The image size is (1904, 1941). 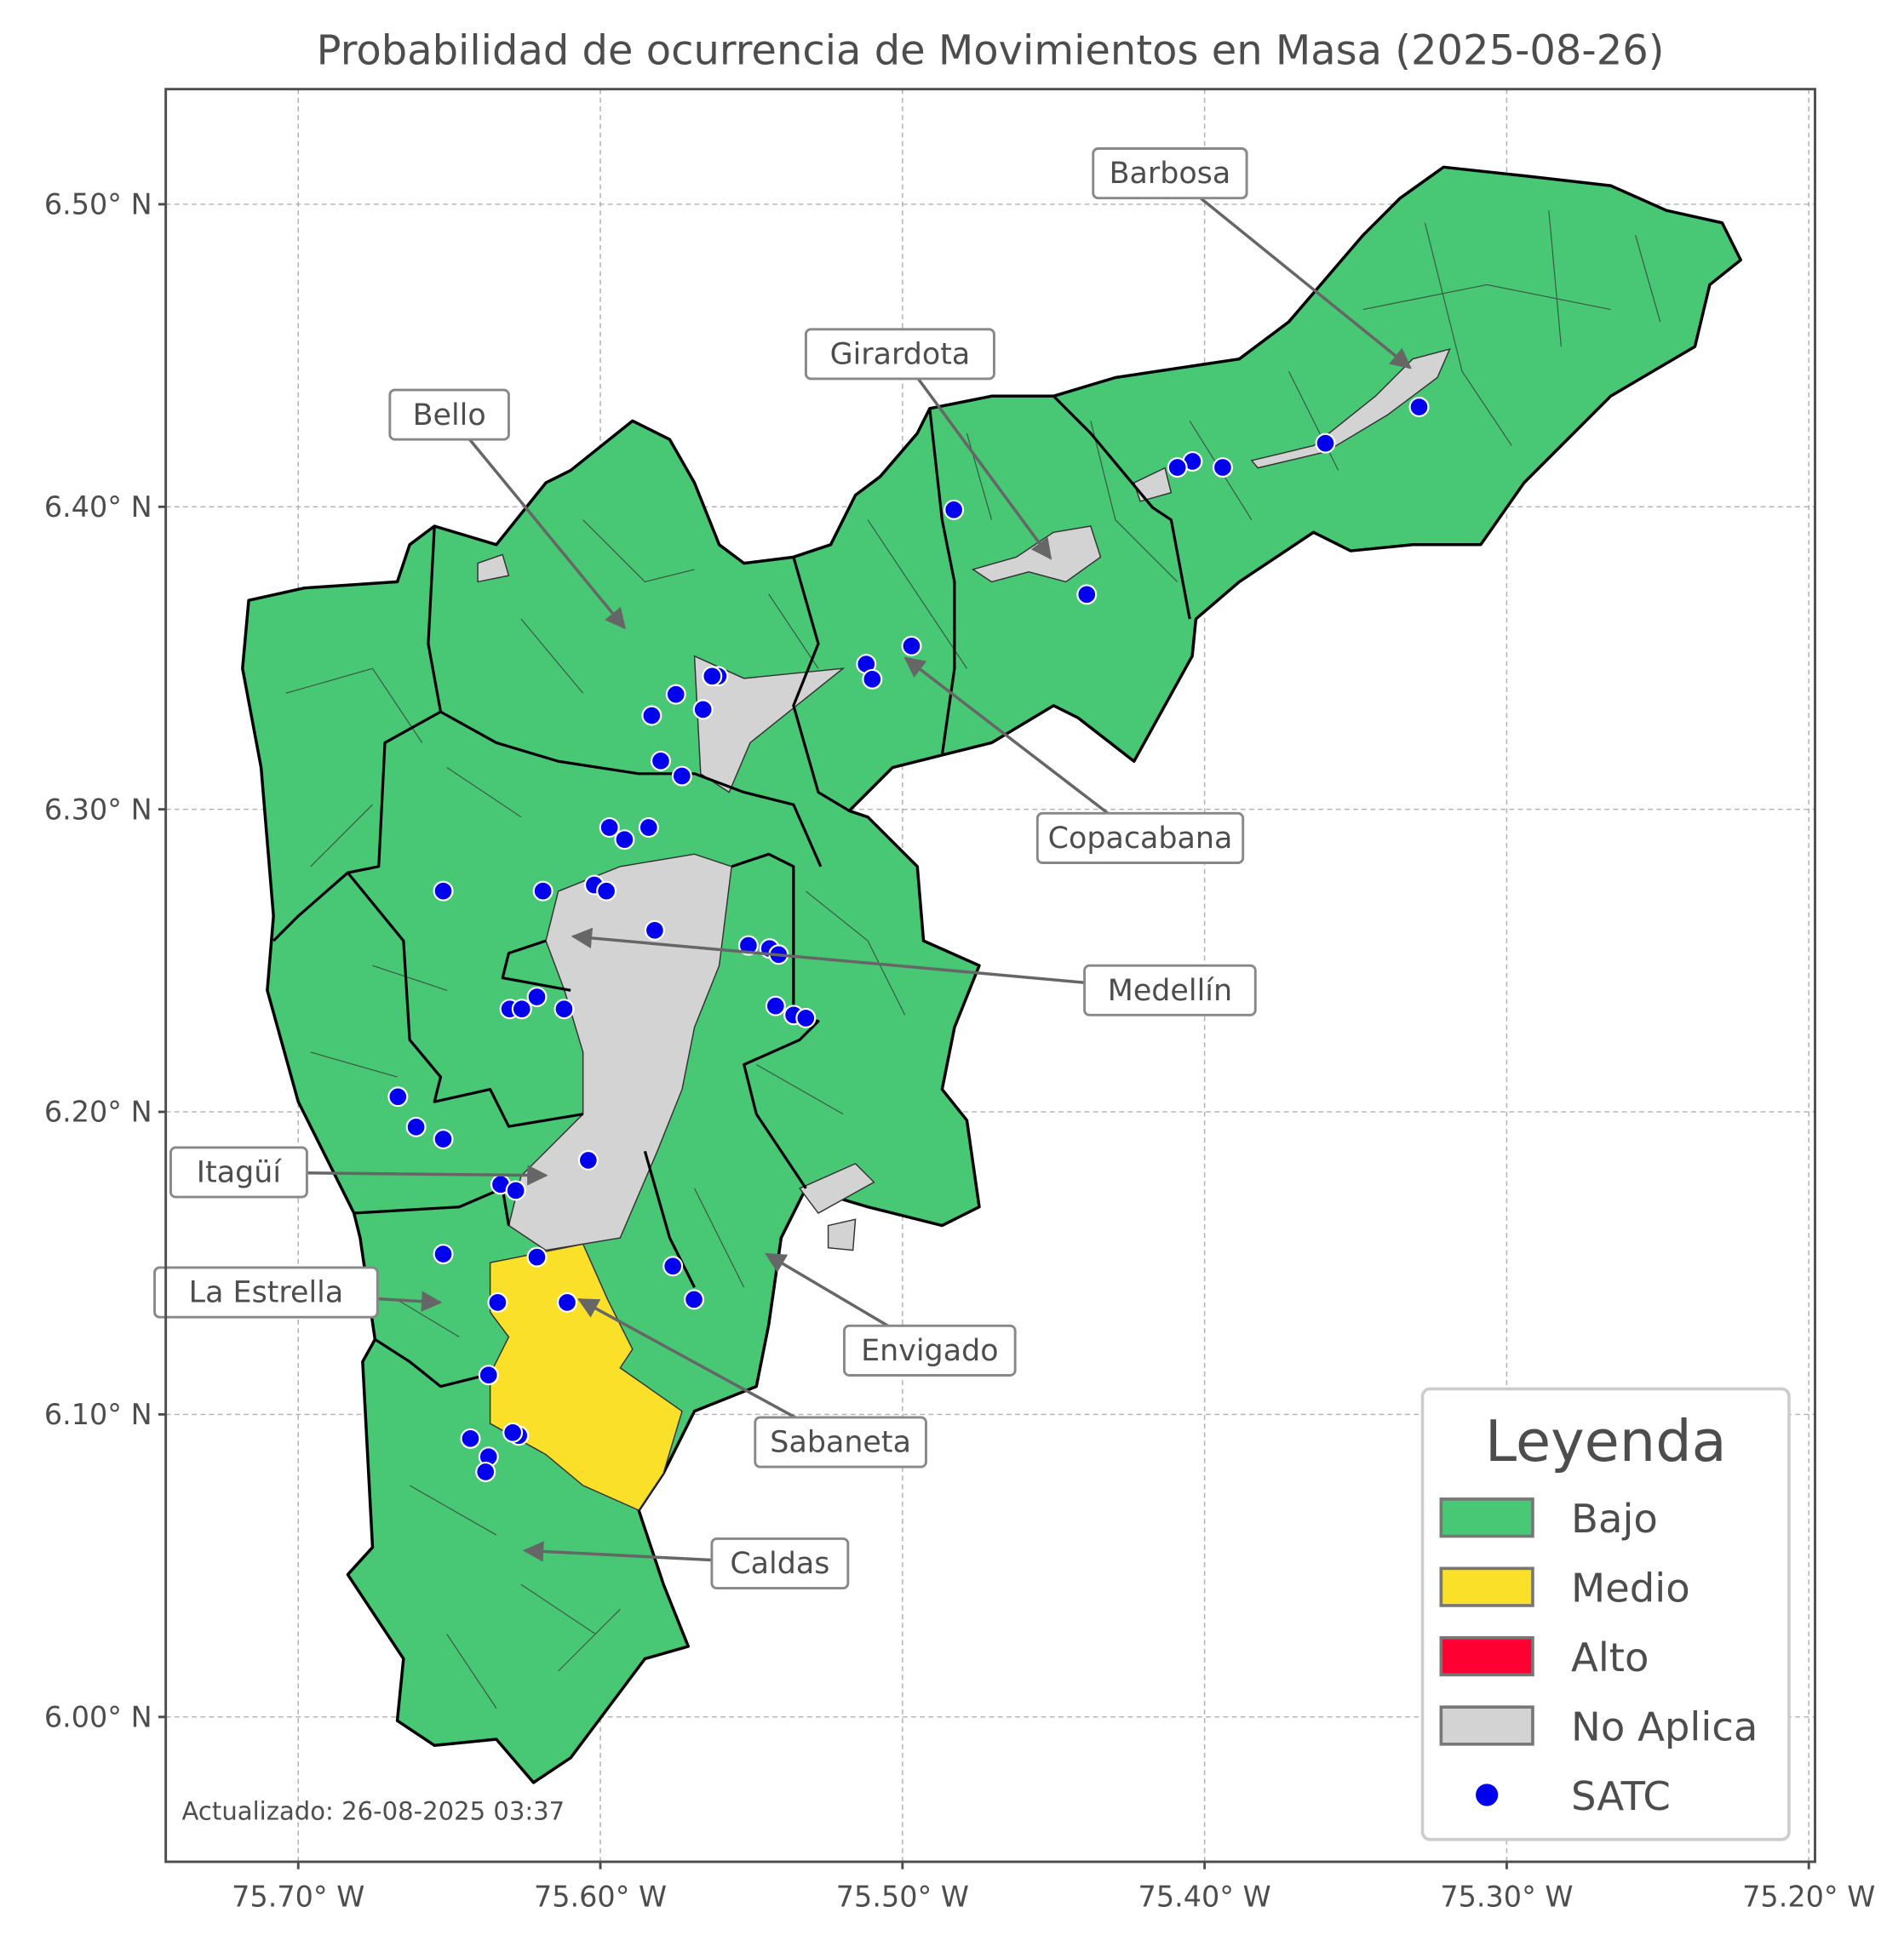 I want to click on annotation-bello: Bello, so click(x=507, y=509).